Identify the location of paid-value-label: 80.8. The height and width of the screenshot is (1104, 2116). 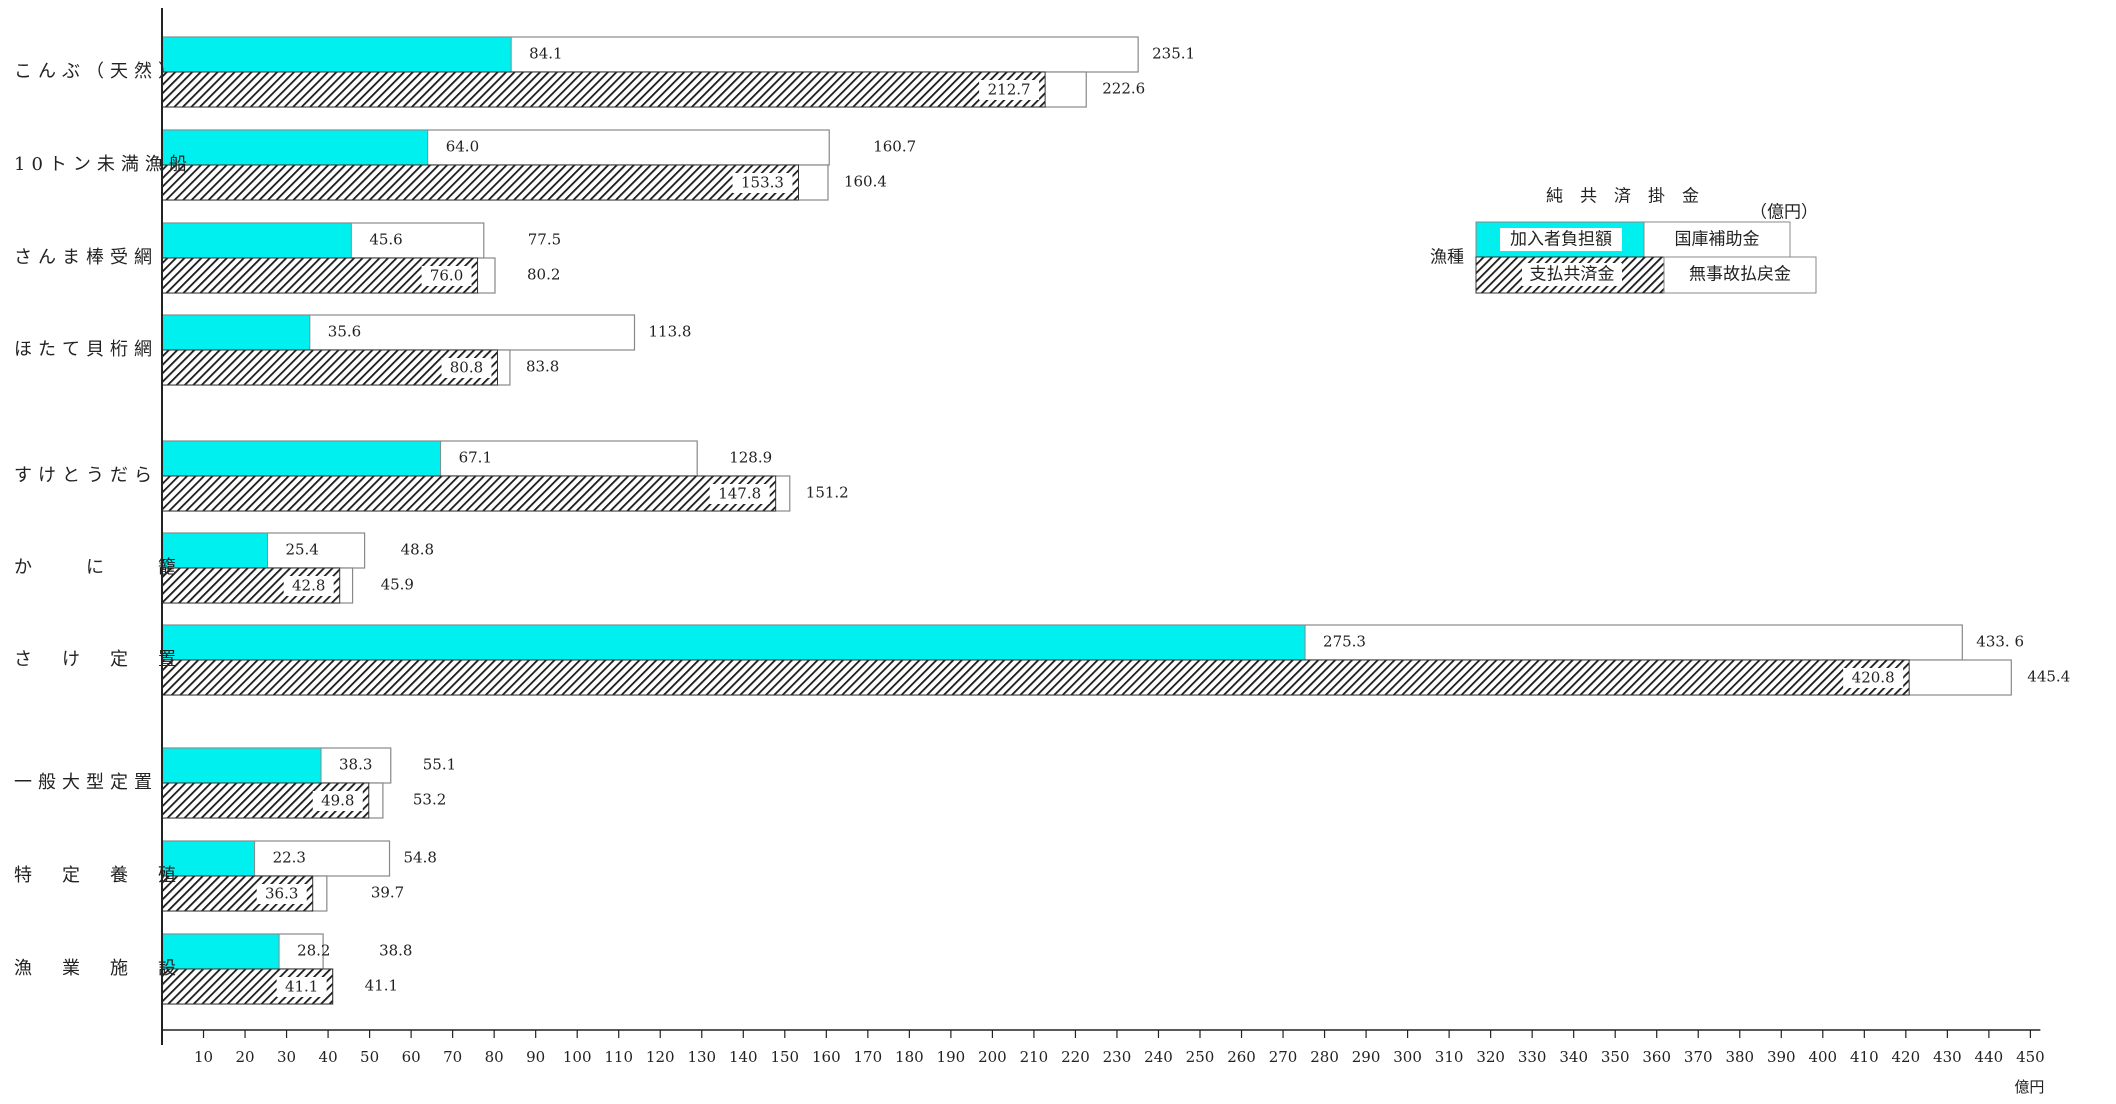
(466, 368).